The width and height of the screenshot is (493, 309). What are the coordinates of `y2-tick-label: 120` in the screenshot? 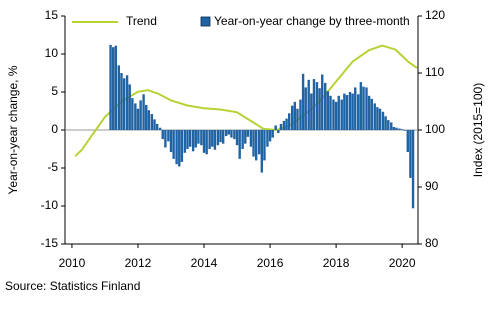 It's located at (435, 15).